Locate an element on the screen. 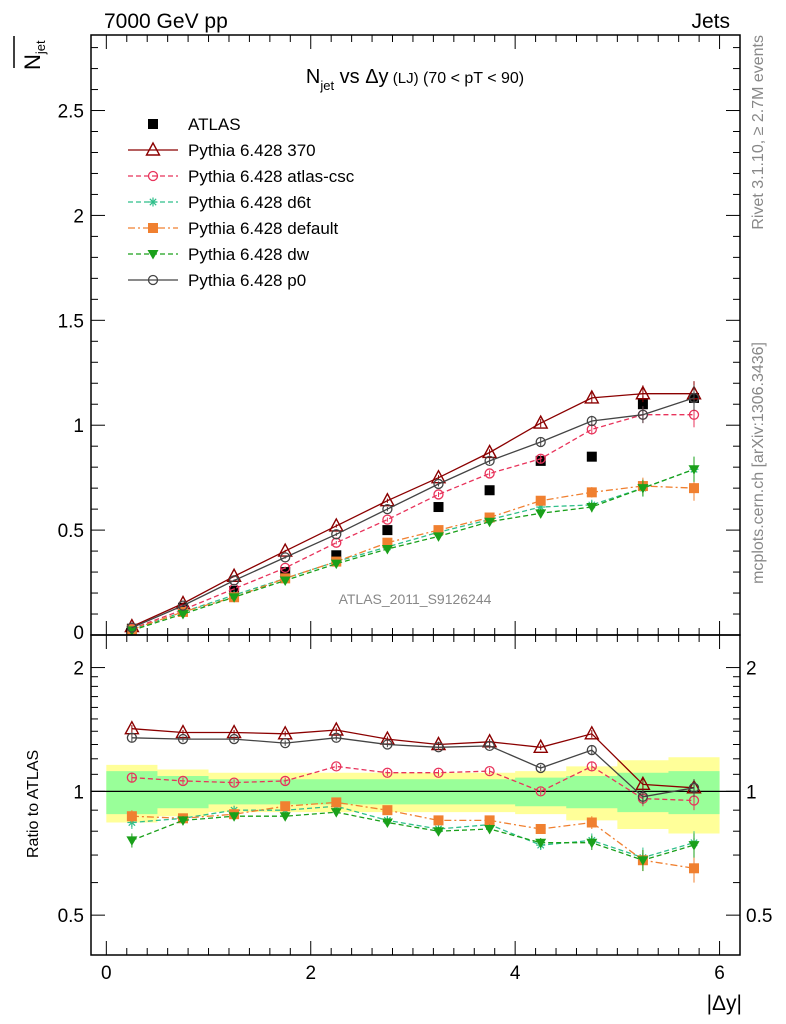 This screenshot has width=786, height=1024. y-label-sub: jet is located at coordinates (40, 47).